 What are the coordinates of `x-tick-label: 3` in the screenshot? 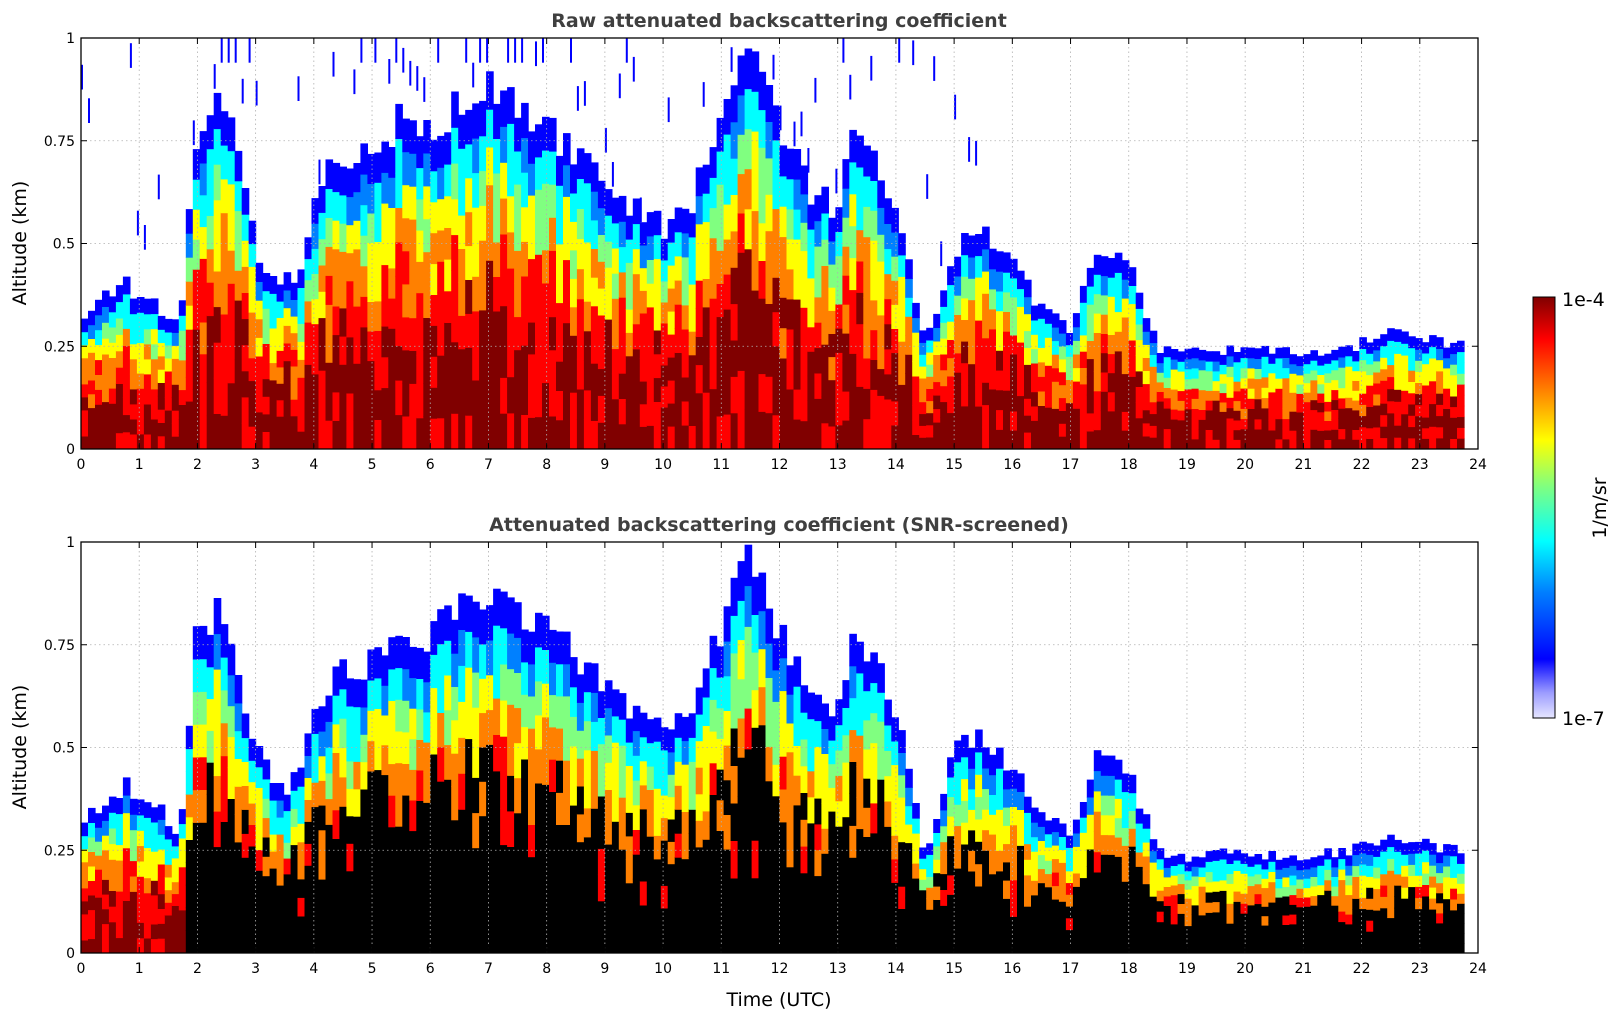 It's located at (255, 465).